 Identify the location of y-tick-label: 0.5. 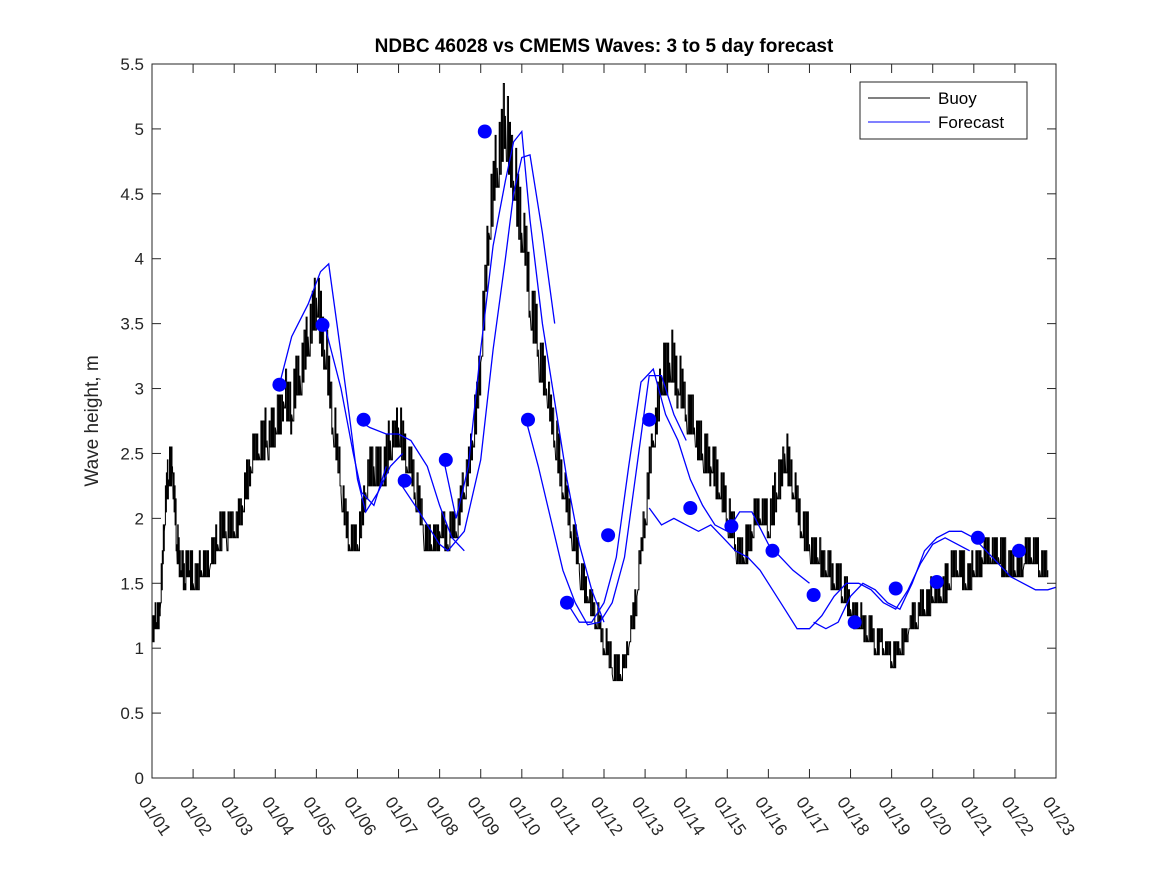
(132, 713).